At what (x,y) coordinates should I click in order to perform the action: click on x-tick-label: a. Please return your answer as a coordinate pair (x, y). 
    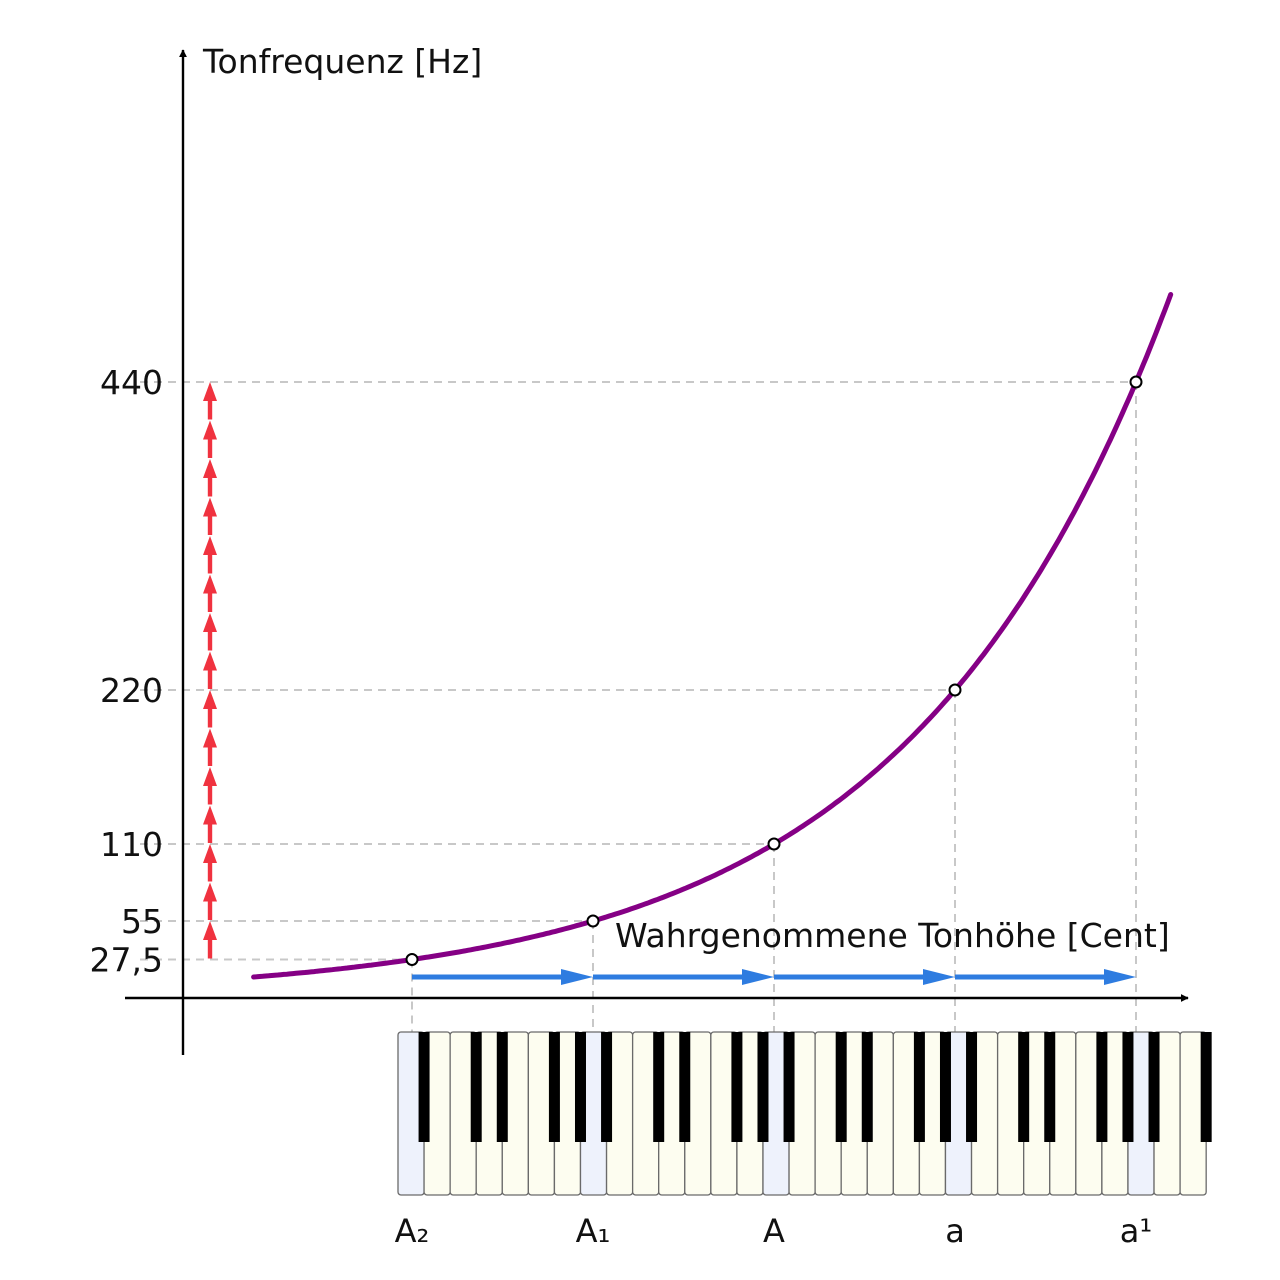
    Looking at the image, I should click on (955, 1231).